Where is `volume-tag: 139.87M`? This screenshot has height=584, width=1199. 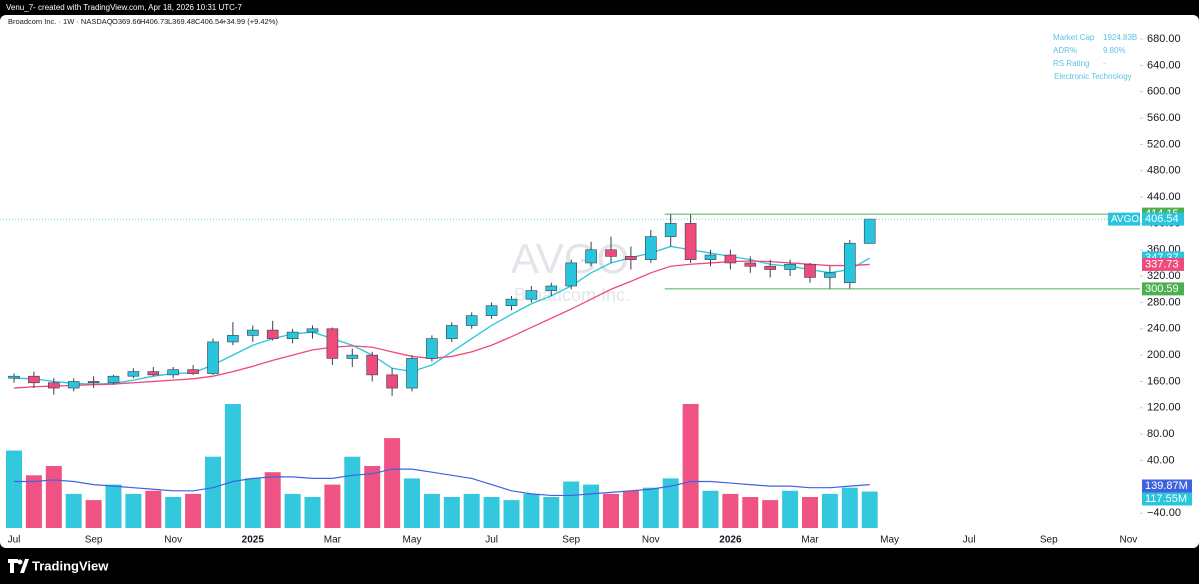 volume-tag: 139.87M is located at coordinates (1166, 486).